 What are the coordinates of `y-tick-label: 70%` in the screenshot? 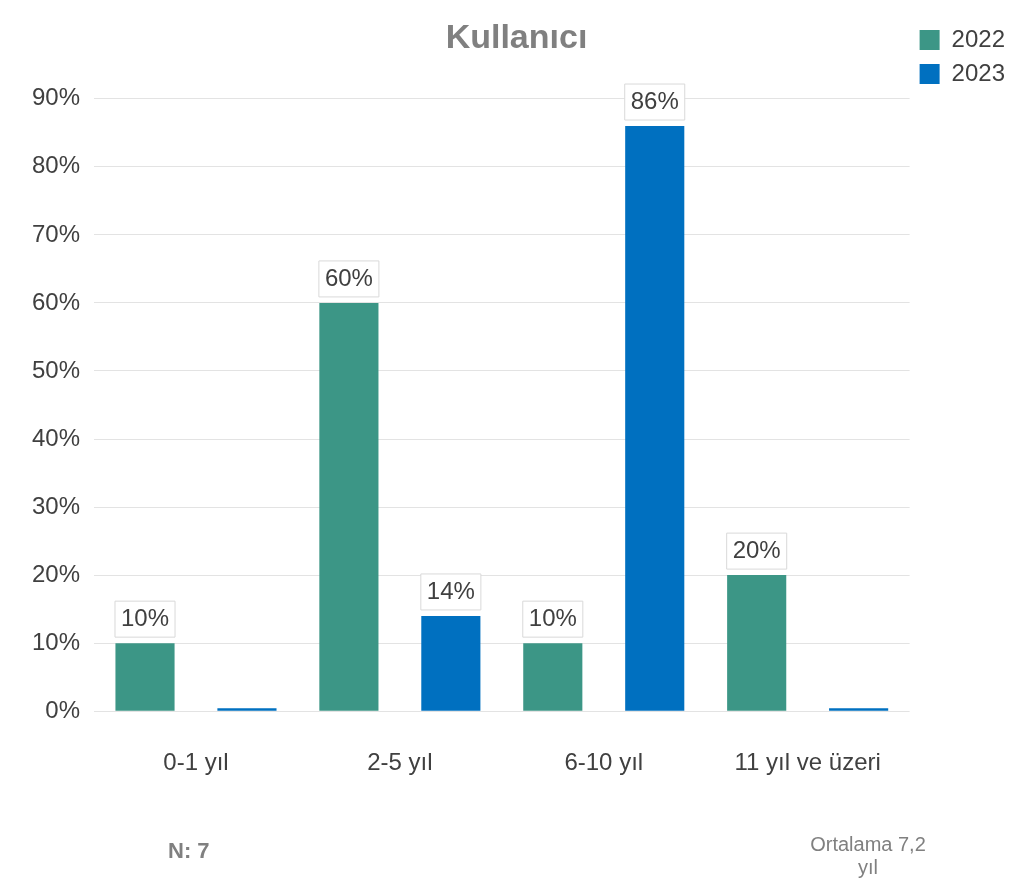 It's located at (56, 233).